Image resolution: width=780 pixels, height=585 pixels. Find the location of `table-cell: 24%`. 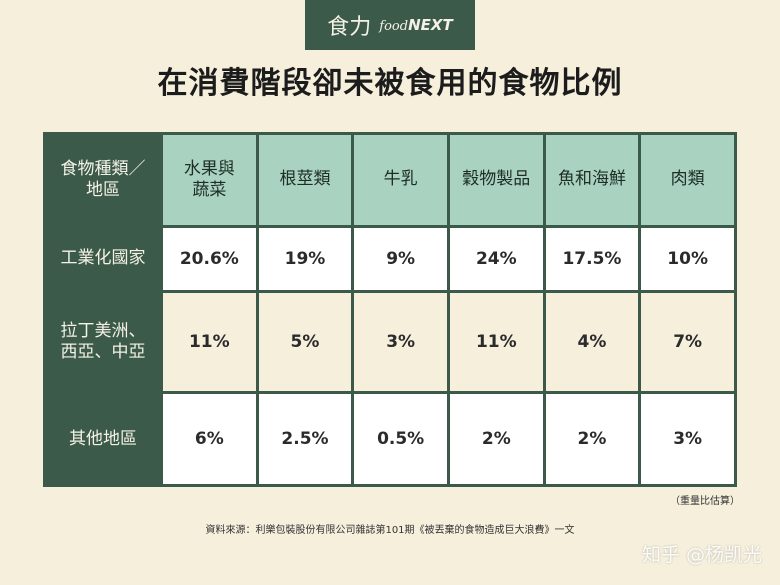

table-cell: 24% is located at coordinates (496, 258).